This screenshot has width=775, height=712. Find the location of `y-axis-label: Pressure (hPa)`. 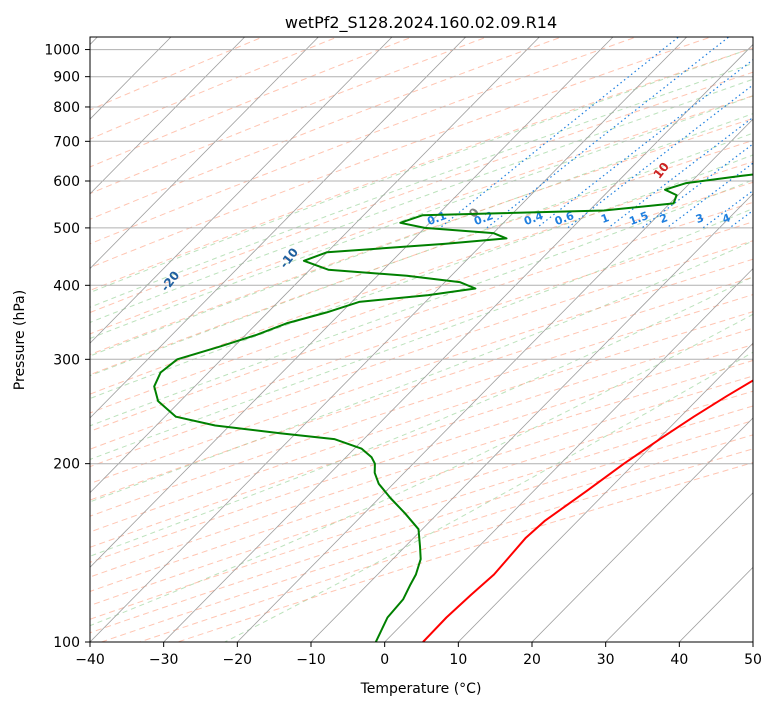

y-axis-label: Pressure (hPa) is located at coordinates (20, 340).